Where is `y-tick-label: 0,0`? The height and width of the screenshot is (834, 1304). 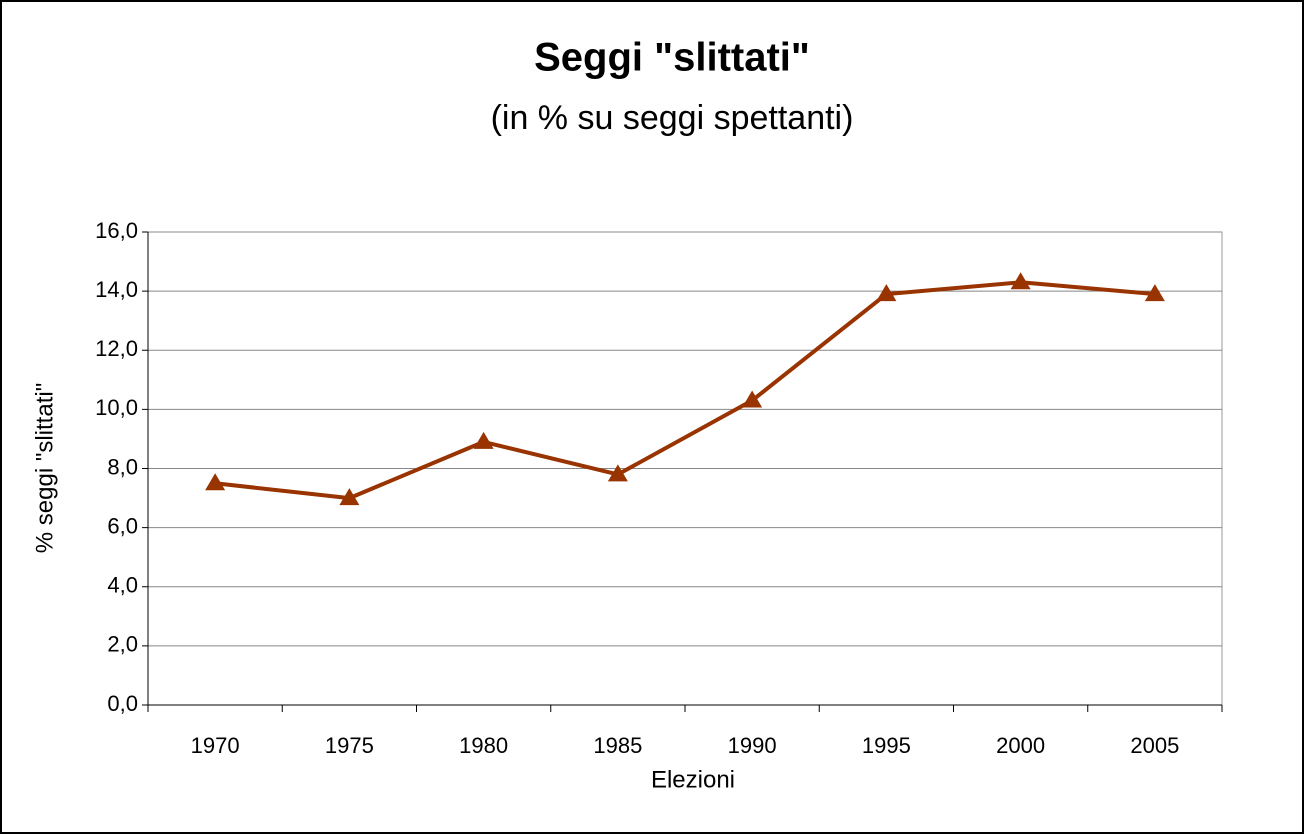 y-tick-label: 0,0 is located at coordinates (122, 703).